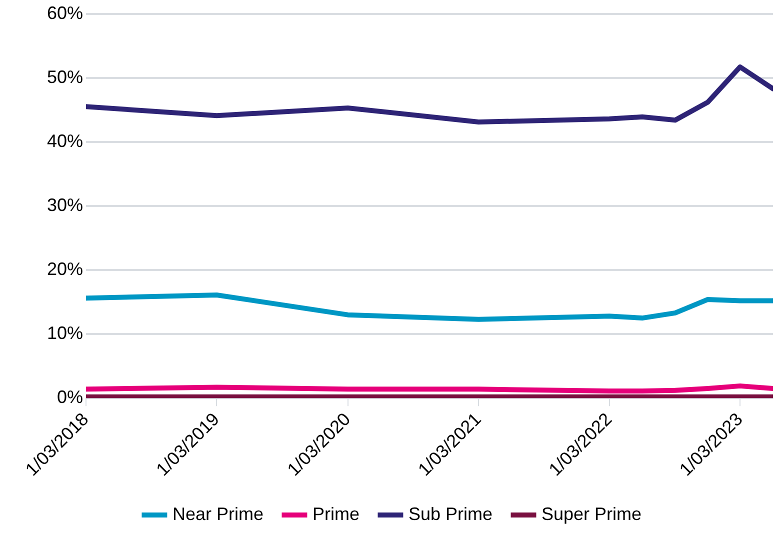  I want to click on y-tick-label: 20%, so click(64, 268).